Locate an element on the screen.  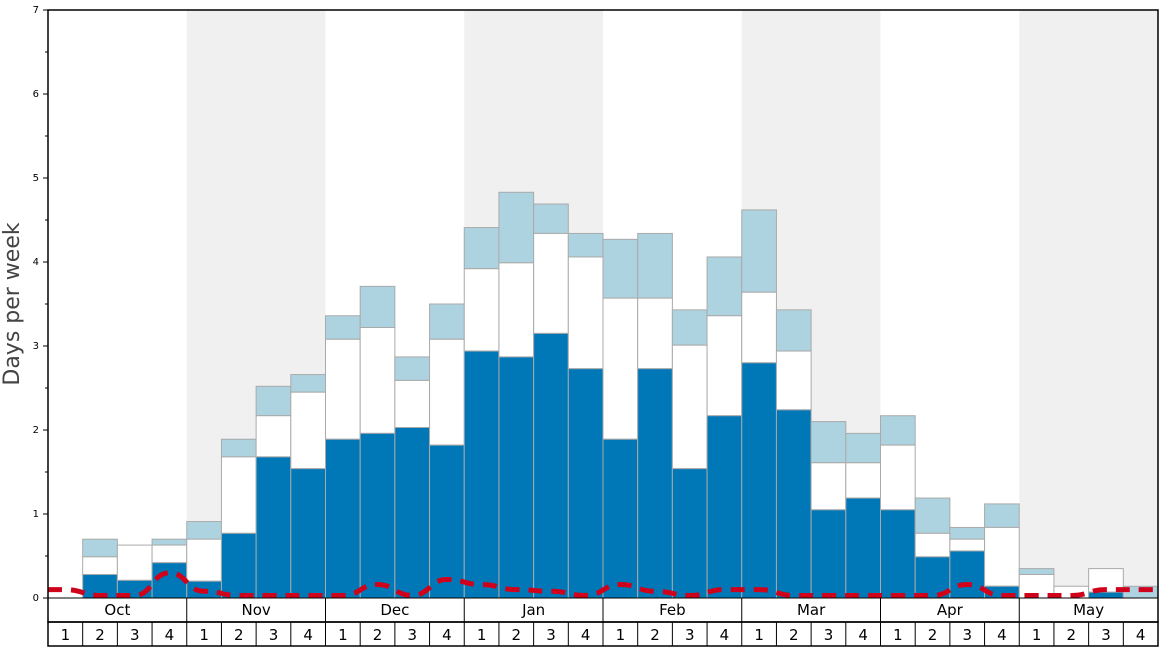
week-axis: 1 2 3 4 1 2 3 4 1 2 3 4 1 2 3 4 1 2 3 4 1 2 3 4 1 2 3 4 1 2 3 4 is located at coordinates (603, 634).